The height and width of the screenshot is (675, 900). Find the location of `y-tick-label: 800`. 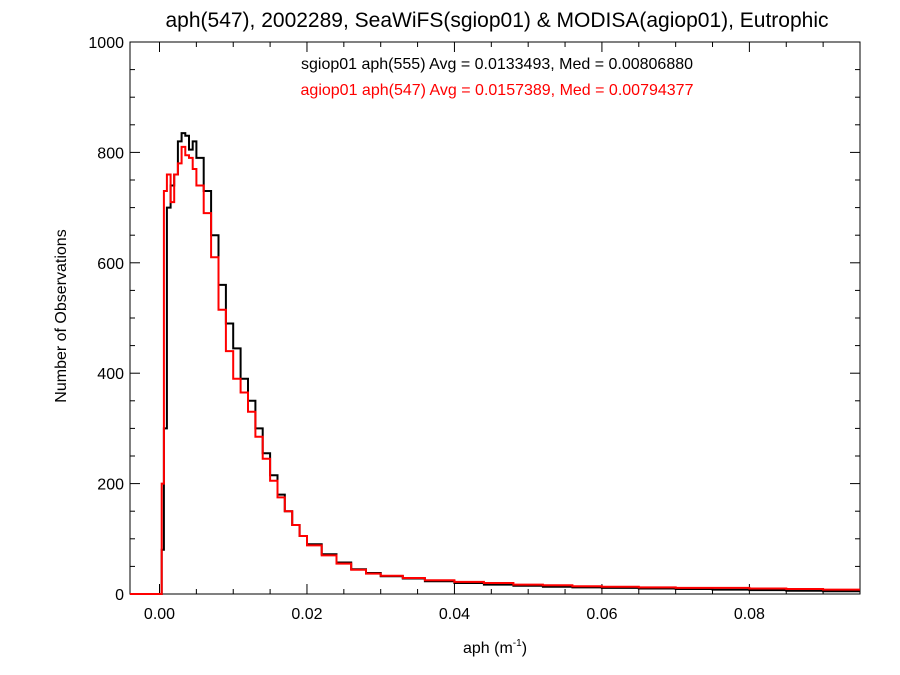

y-tick-label: 800 is located at coordinates (110, 153).